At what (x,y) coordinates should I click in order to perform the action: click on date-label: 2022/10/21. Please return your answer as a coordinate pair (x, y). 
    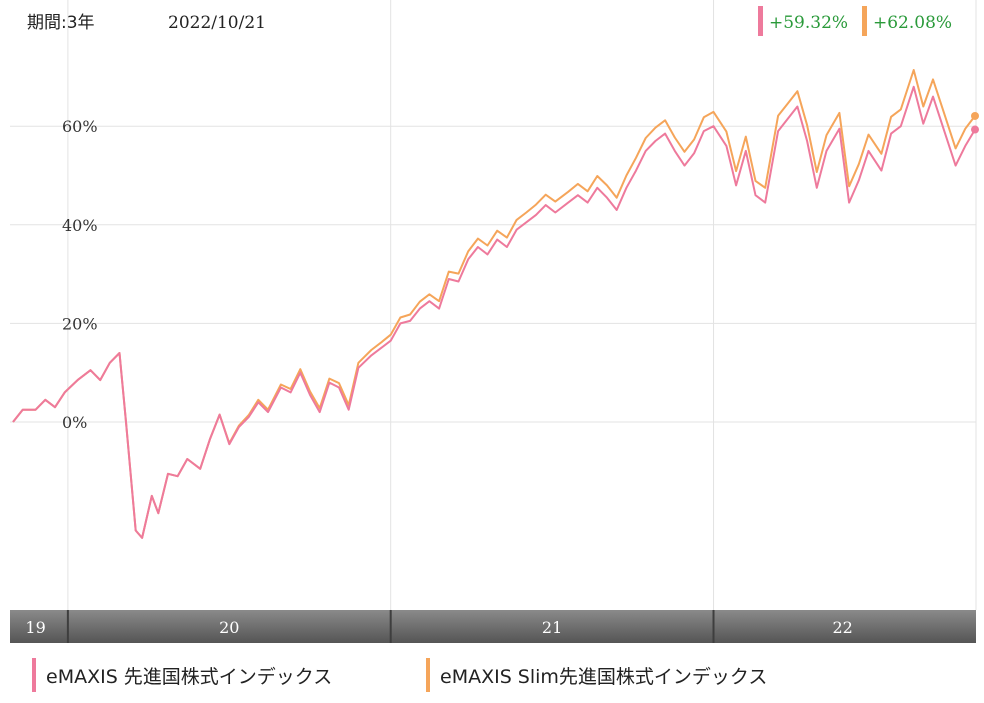
    Looking at the image, I should click on (217, 23).